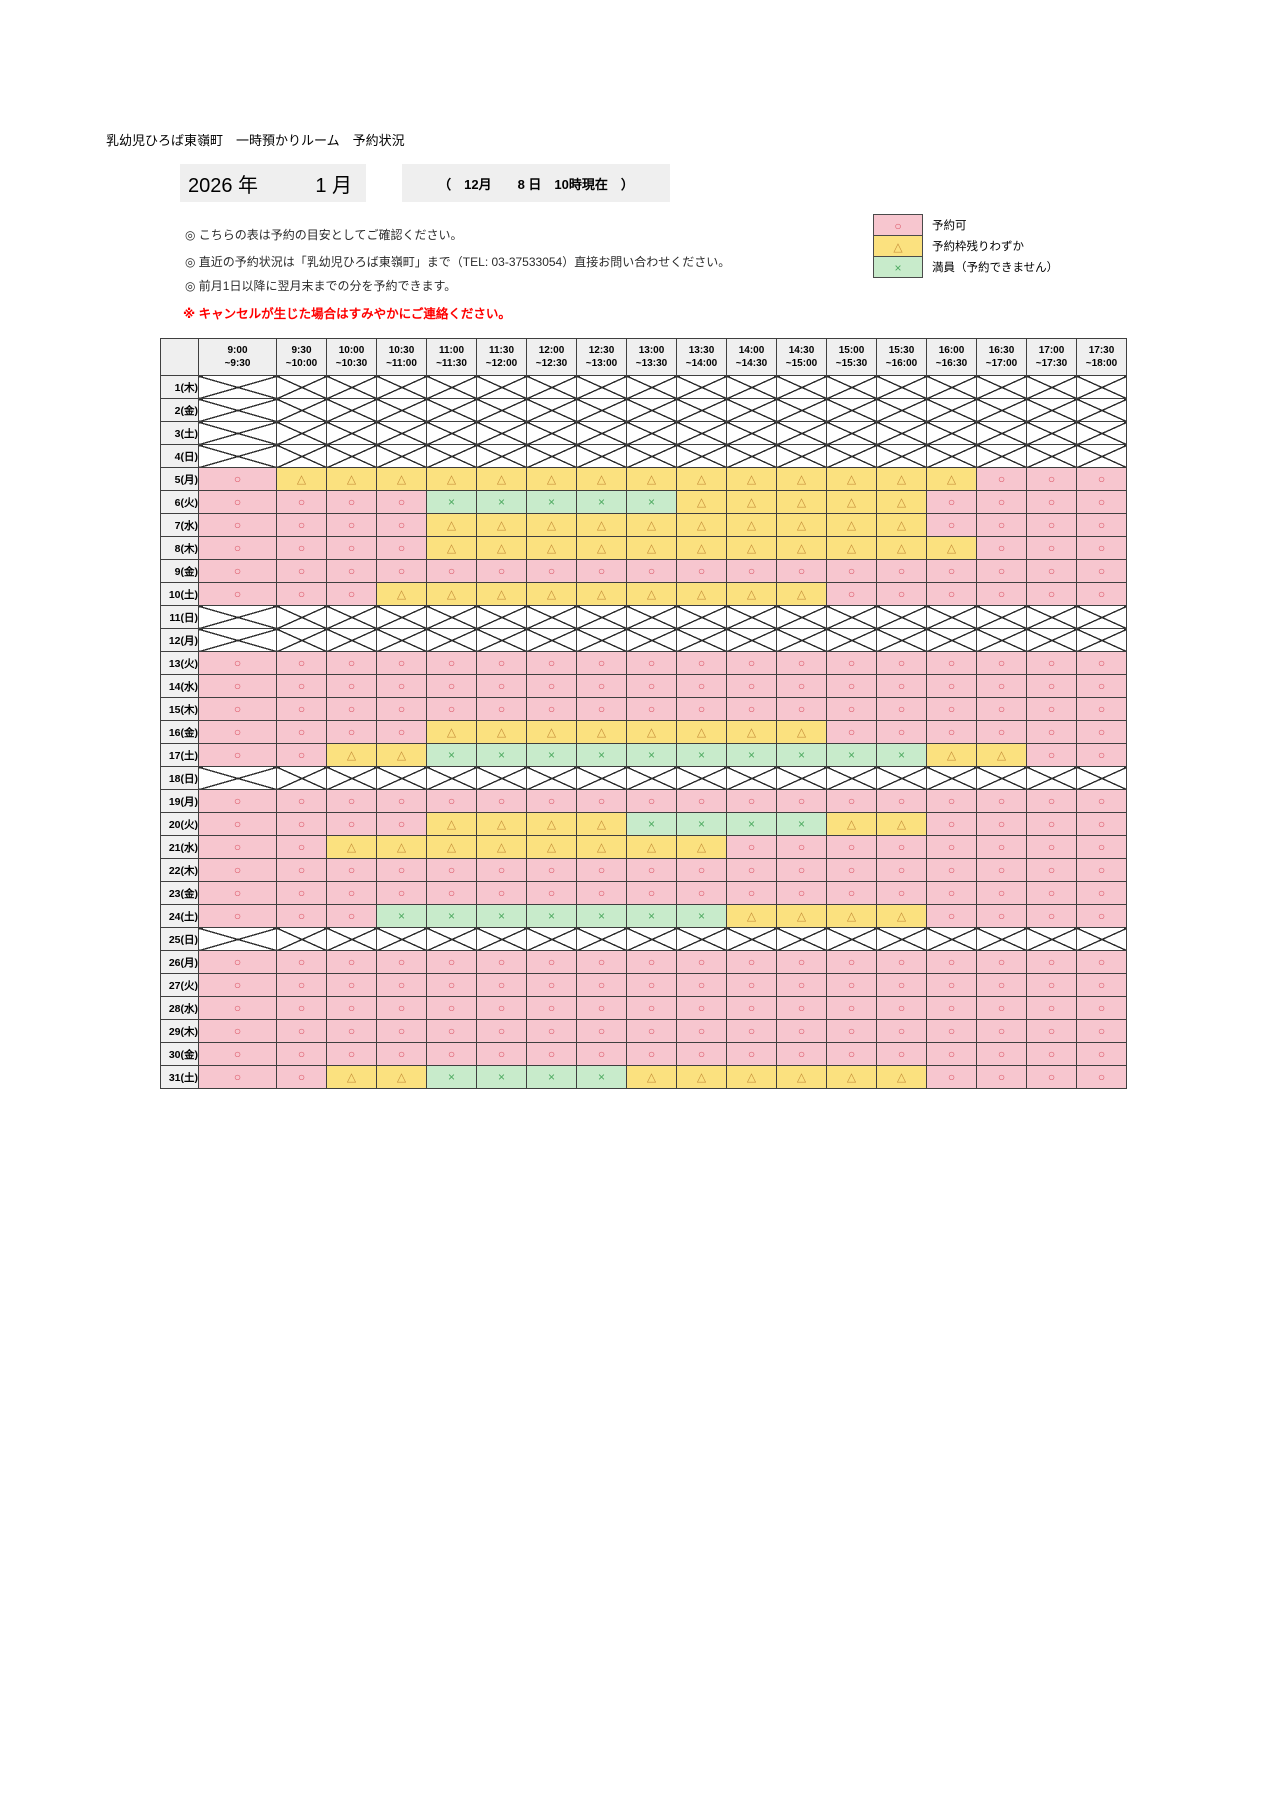  What do you see at coordinates (451, 357) in the screenshot?
I see `time-header-cell: 11:00 ~11:30` at bounding box center [451, 357].